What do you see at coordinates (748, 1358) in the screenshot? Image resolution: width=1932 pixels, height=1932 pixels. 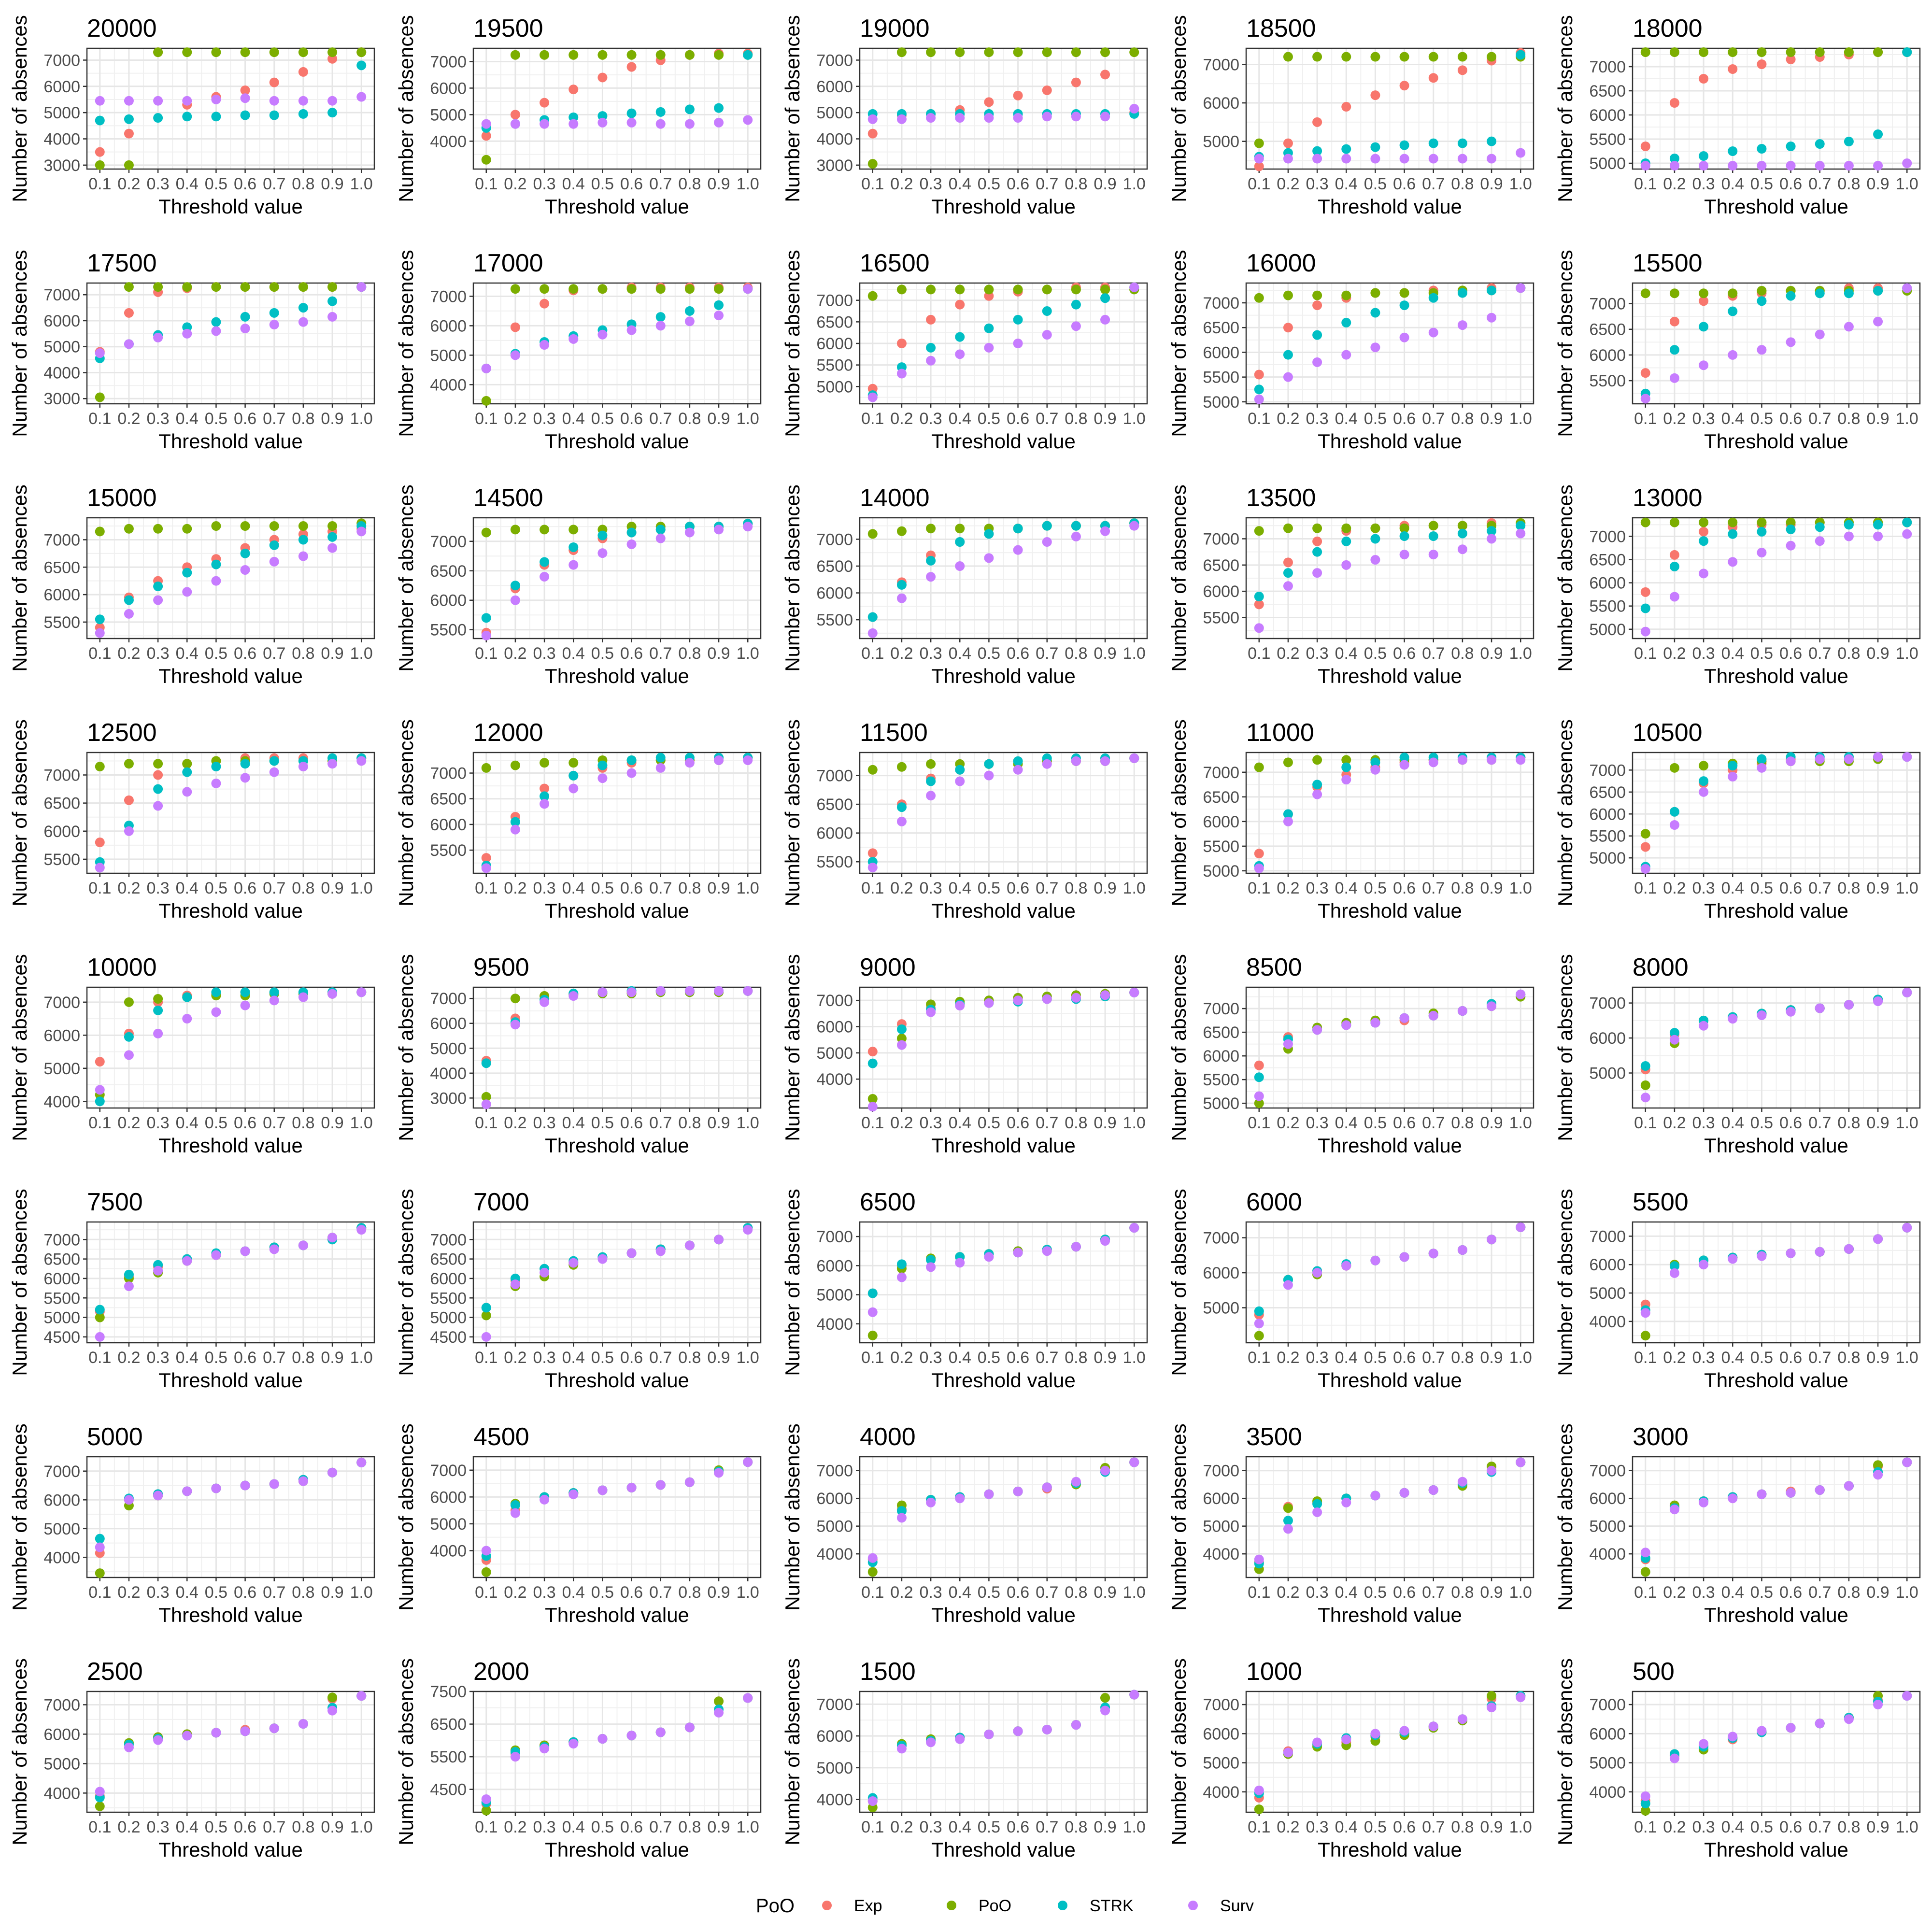 I see `x-tick-label: 1.0` at bounding box center [748, 1358].